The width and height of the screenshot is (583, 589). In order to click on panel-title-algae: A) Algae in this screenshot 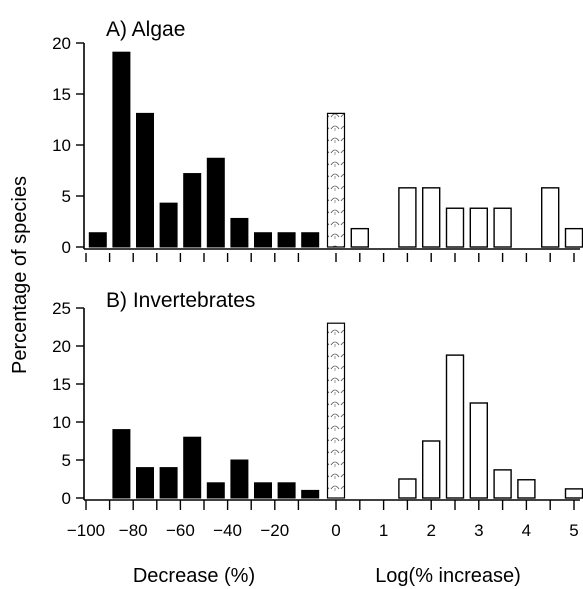, I will do `click(145, 29)`.